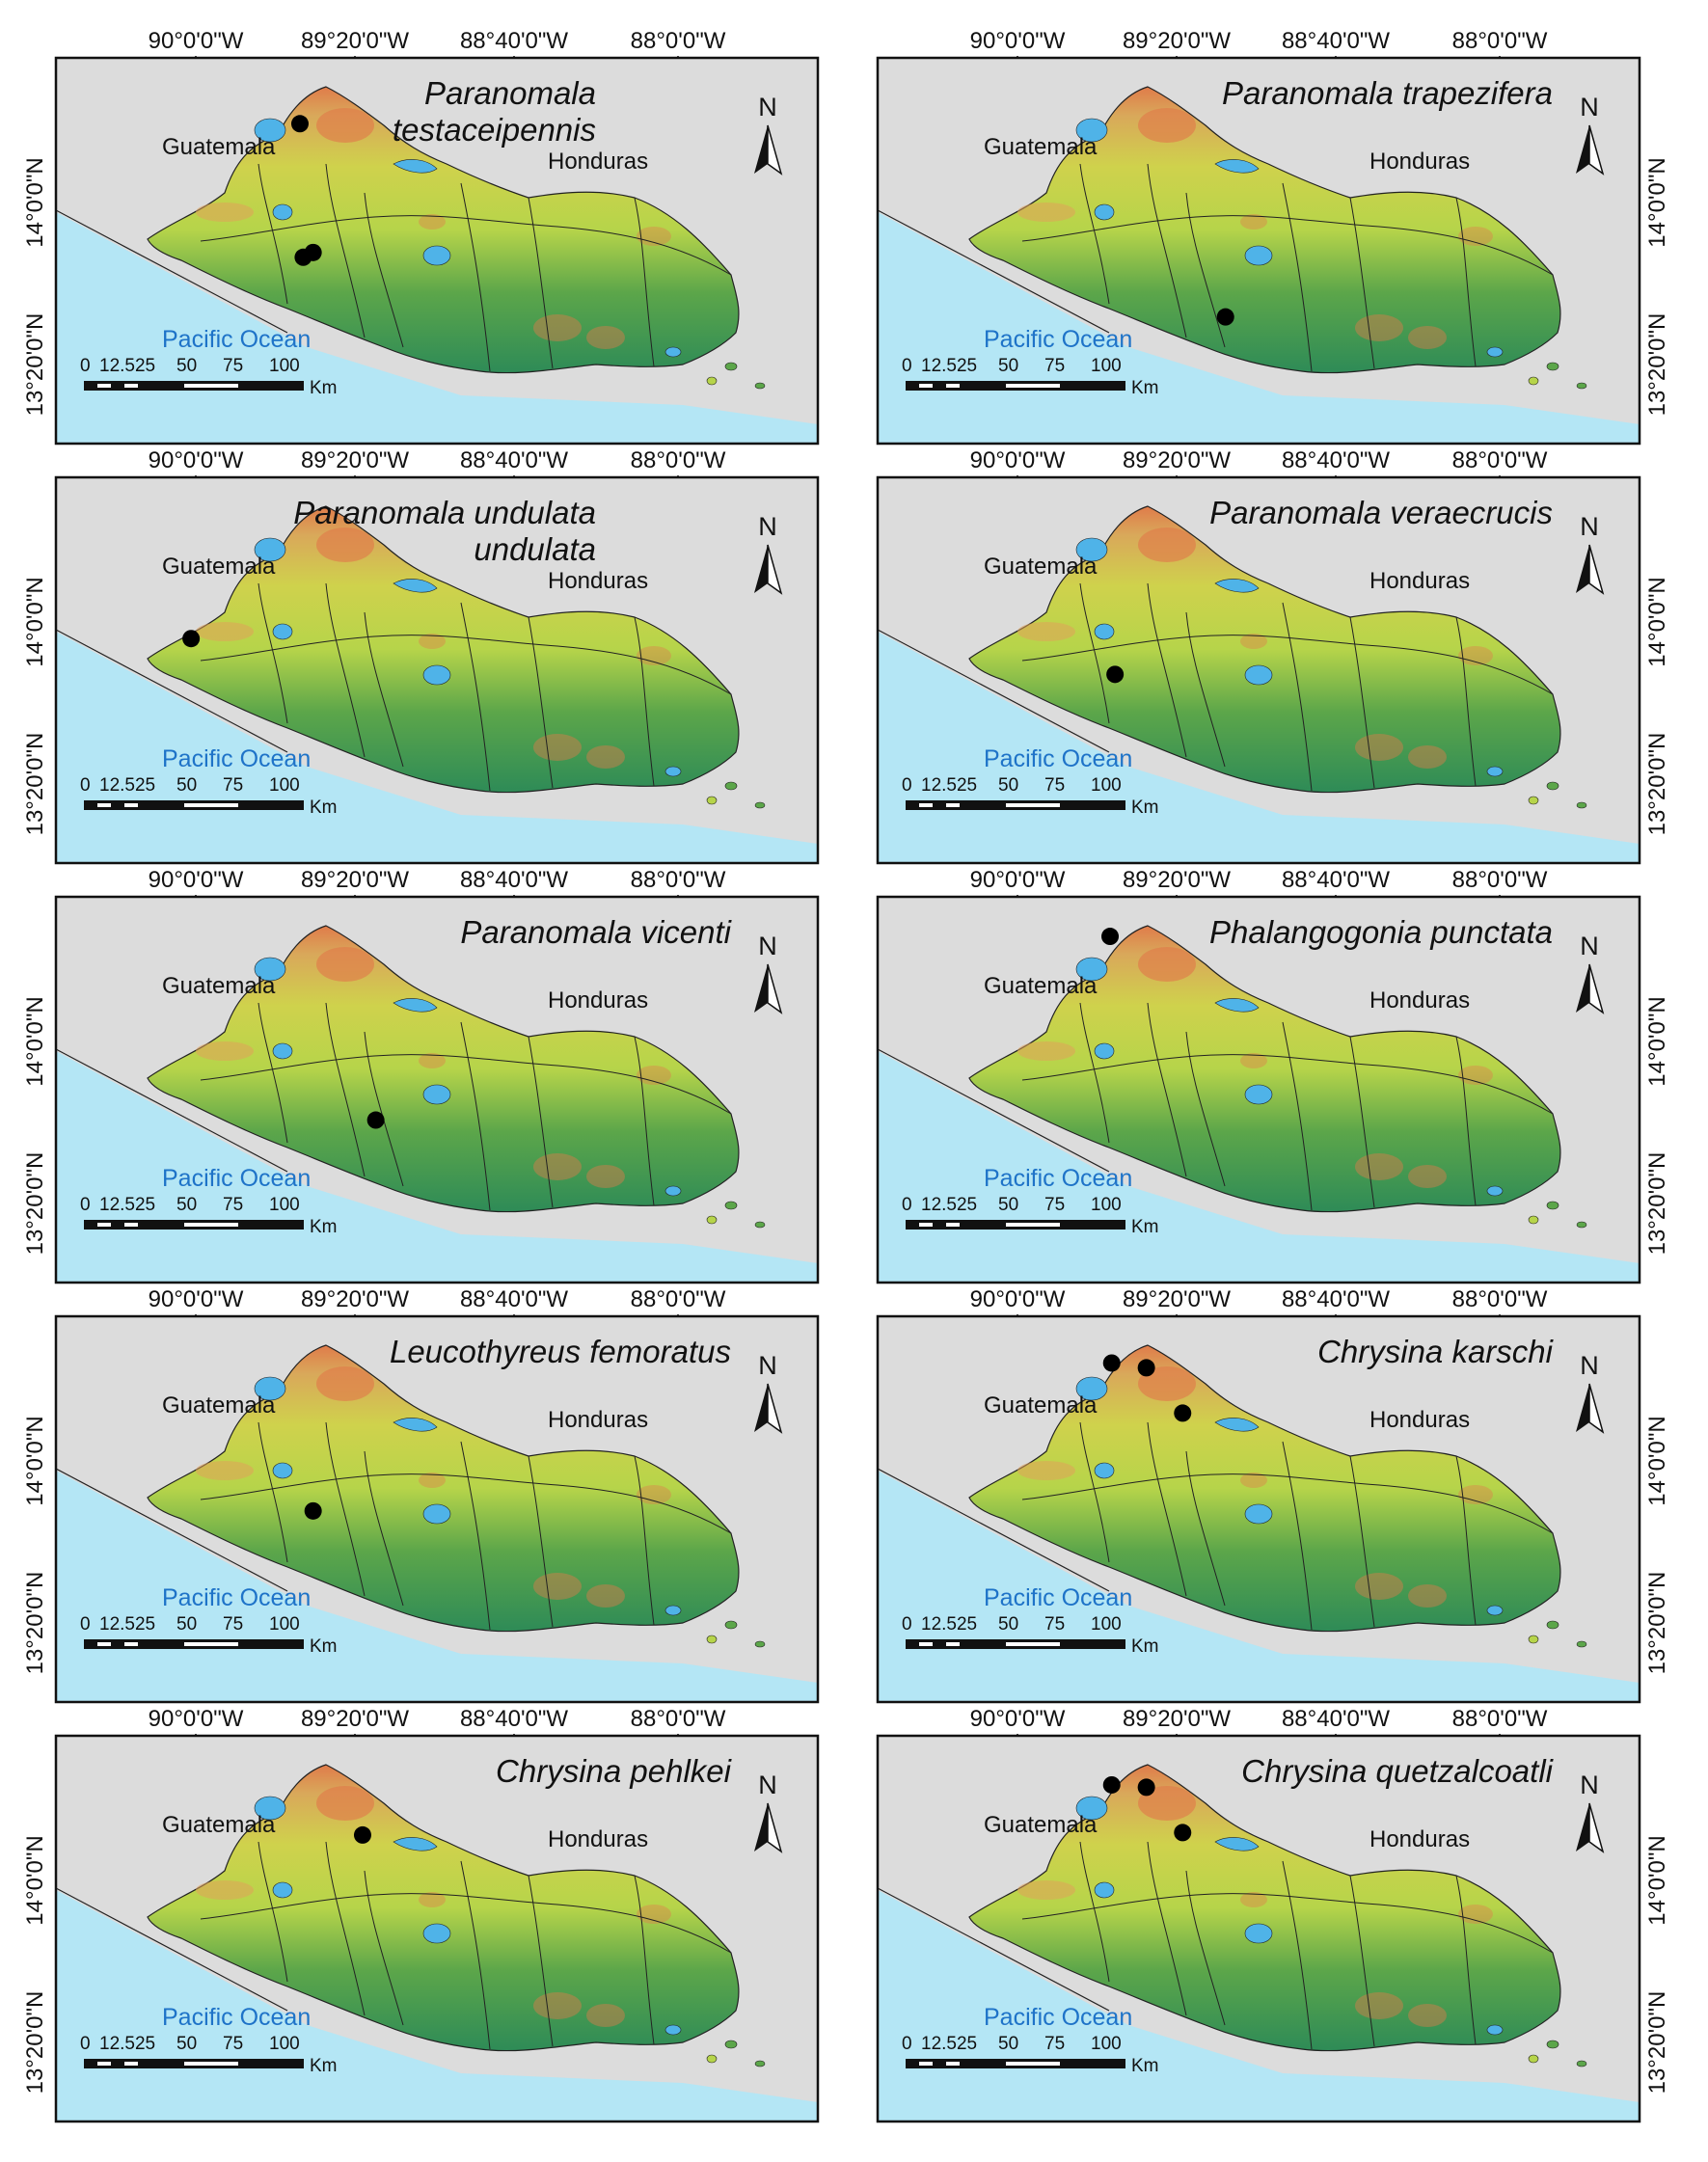 This screenshot has width=1708, height=2162. Describe the element at coordinates (233, 366) in the screenshot. I see `scale-tick-label: 75` at that location.